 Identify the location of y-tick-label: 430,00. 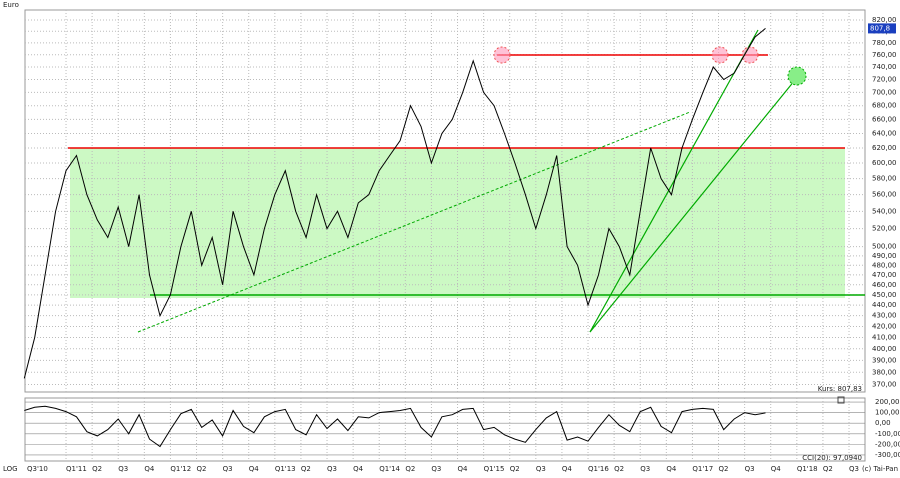
(884, 316).